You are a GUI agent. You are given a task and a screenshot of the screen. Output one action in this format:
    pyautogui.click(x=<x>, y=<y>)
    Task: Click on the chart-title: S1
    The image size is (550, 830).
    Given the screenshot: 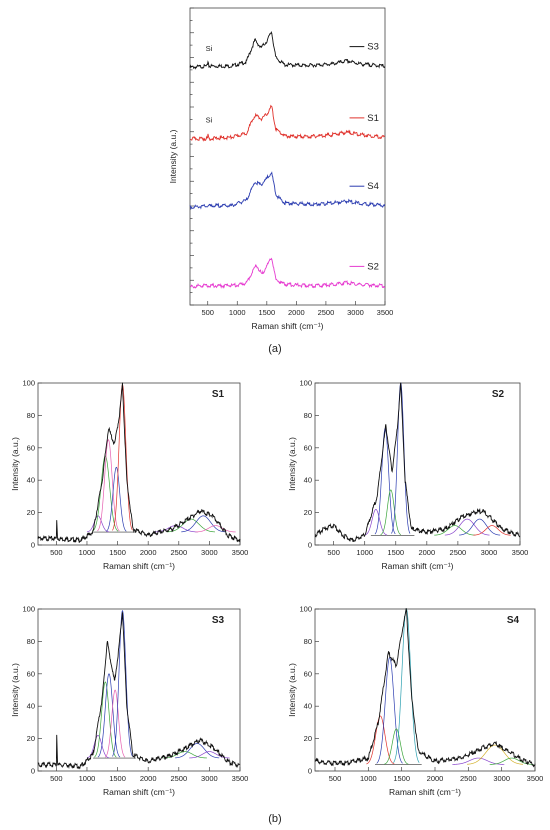 What is the action you would take?
    pyautogui.click(x=218, y=394)
    